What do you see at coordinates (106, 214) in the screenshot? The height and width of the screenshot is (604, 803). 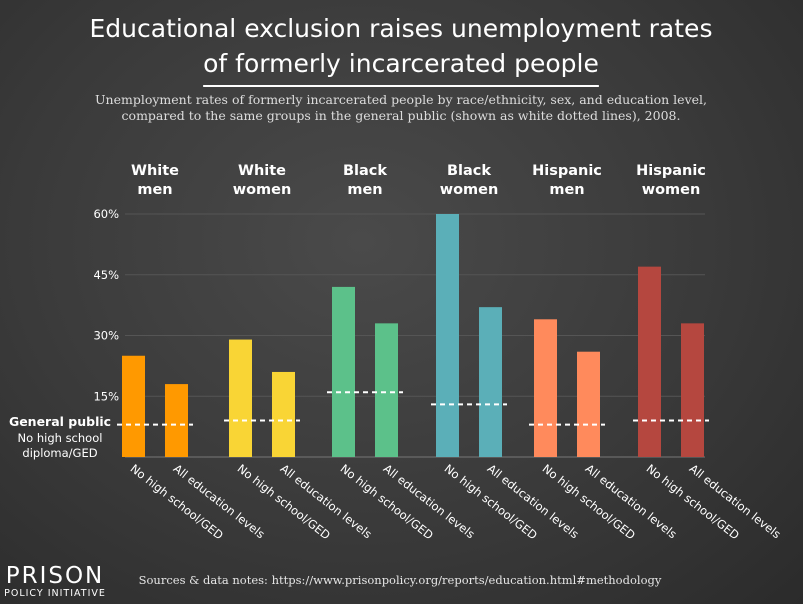 I see `y-tick-label: 60%` at bounding box center [106, 214].